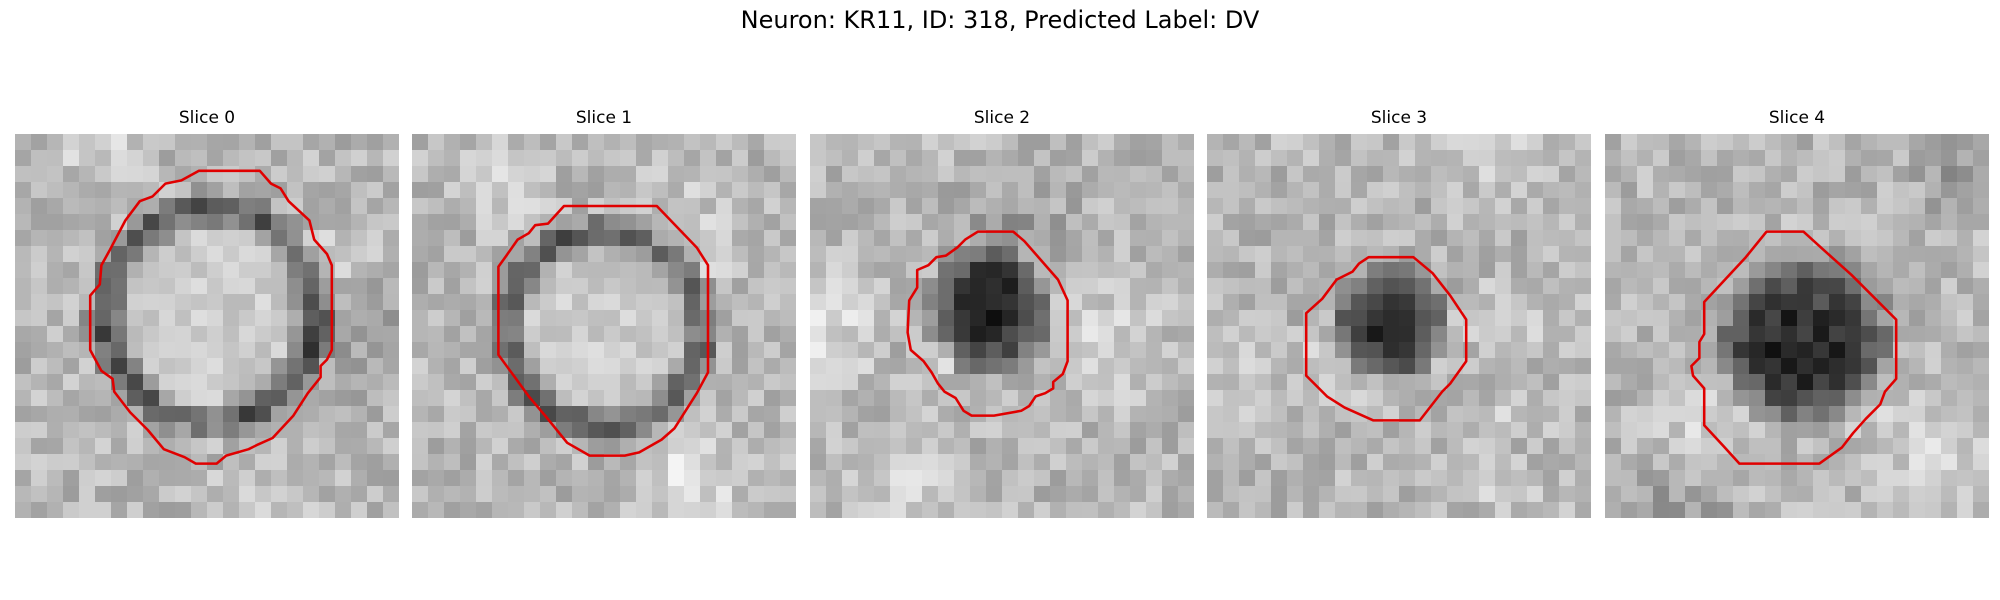  What do you see at coordinates (1399, 118) in the screenshot?
I see `slice-title-3: Slice 3` at bounding box center [1399, 118].